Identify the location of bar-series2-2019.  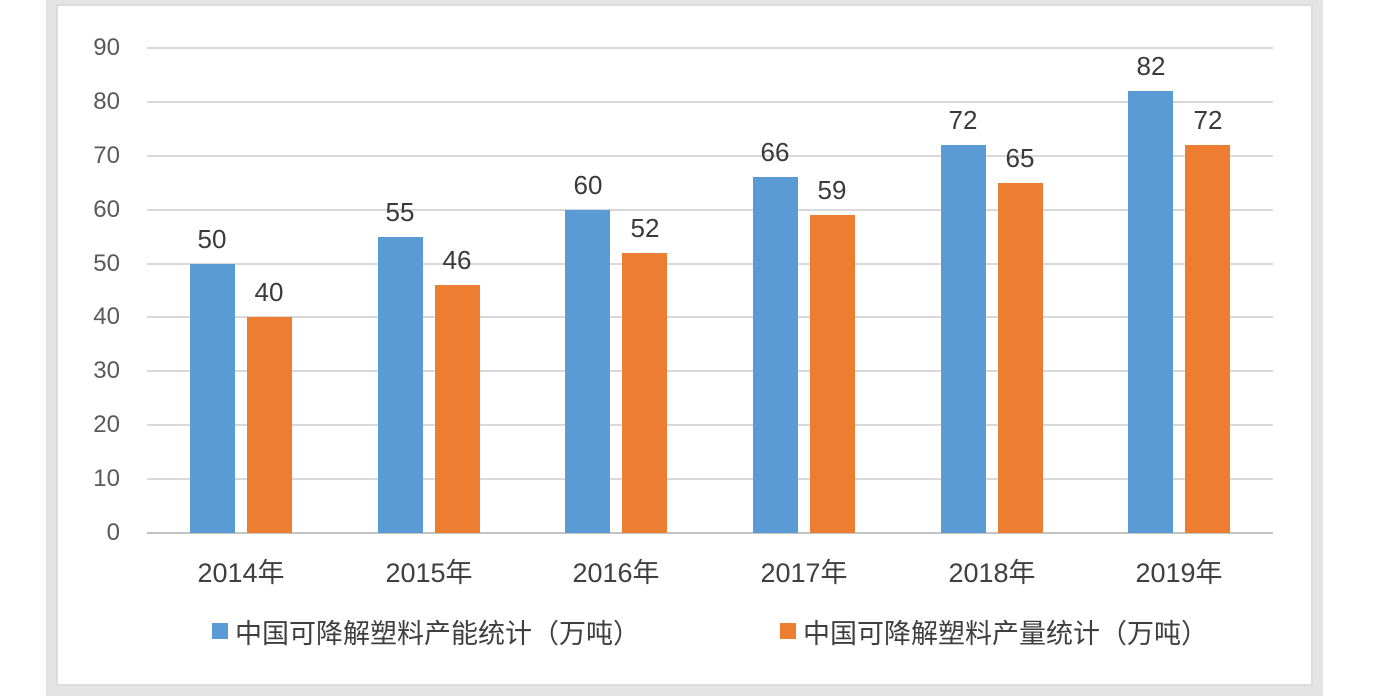
(1207, 339).